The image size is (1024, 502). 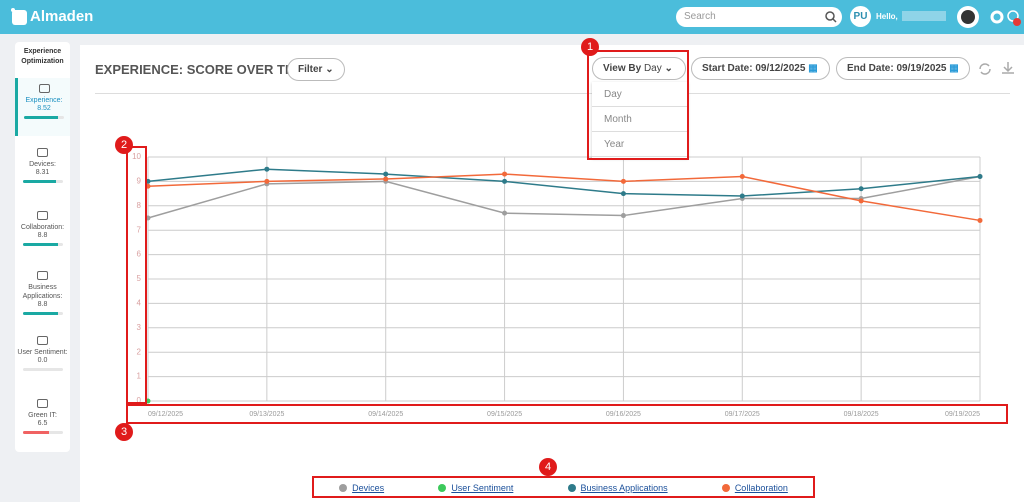 I want to click on sidebar-score: 8.31, so click(x=42, y=172).